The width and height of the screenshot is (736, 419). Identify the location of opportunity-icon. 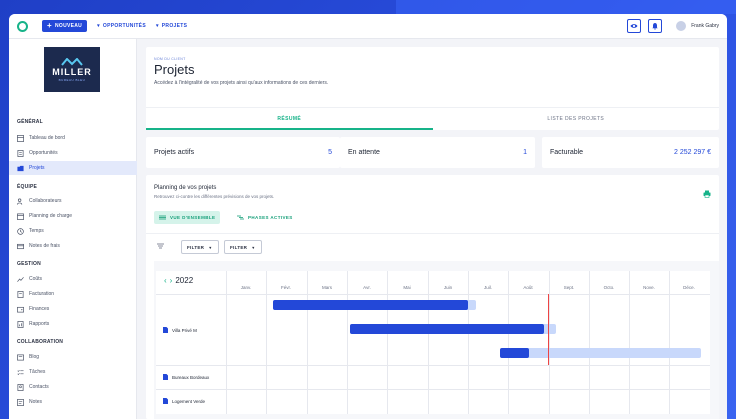
(20, 153).